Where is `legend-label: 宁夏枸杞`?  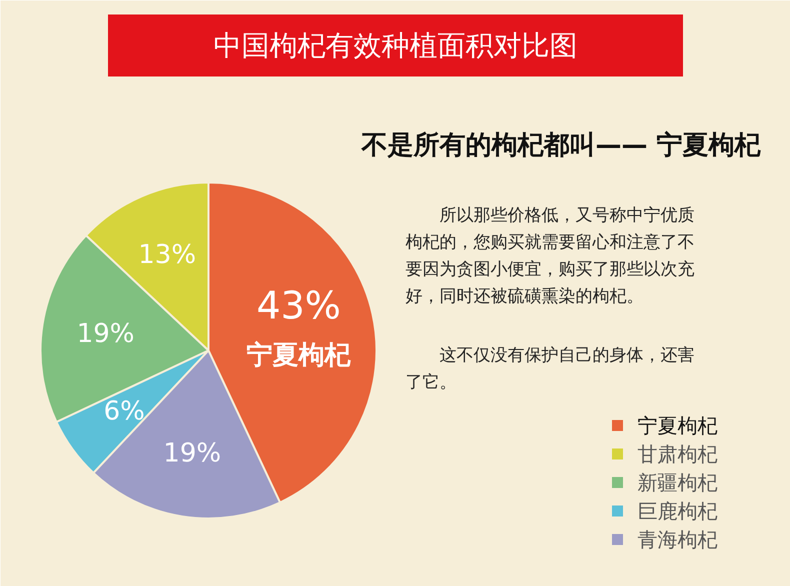
legend-label: 宁夏枸杞 is located at coordinates (678, 426).